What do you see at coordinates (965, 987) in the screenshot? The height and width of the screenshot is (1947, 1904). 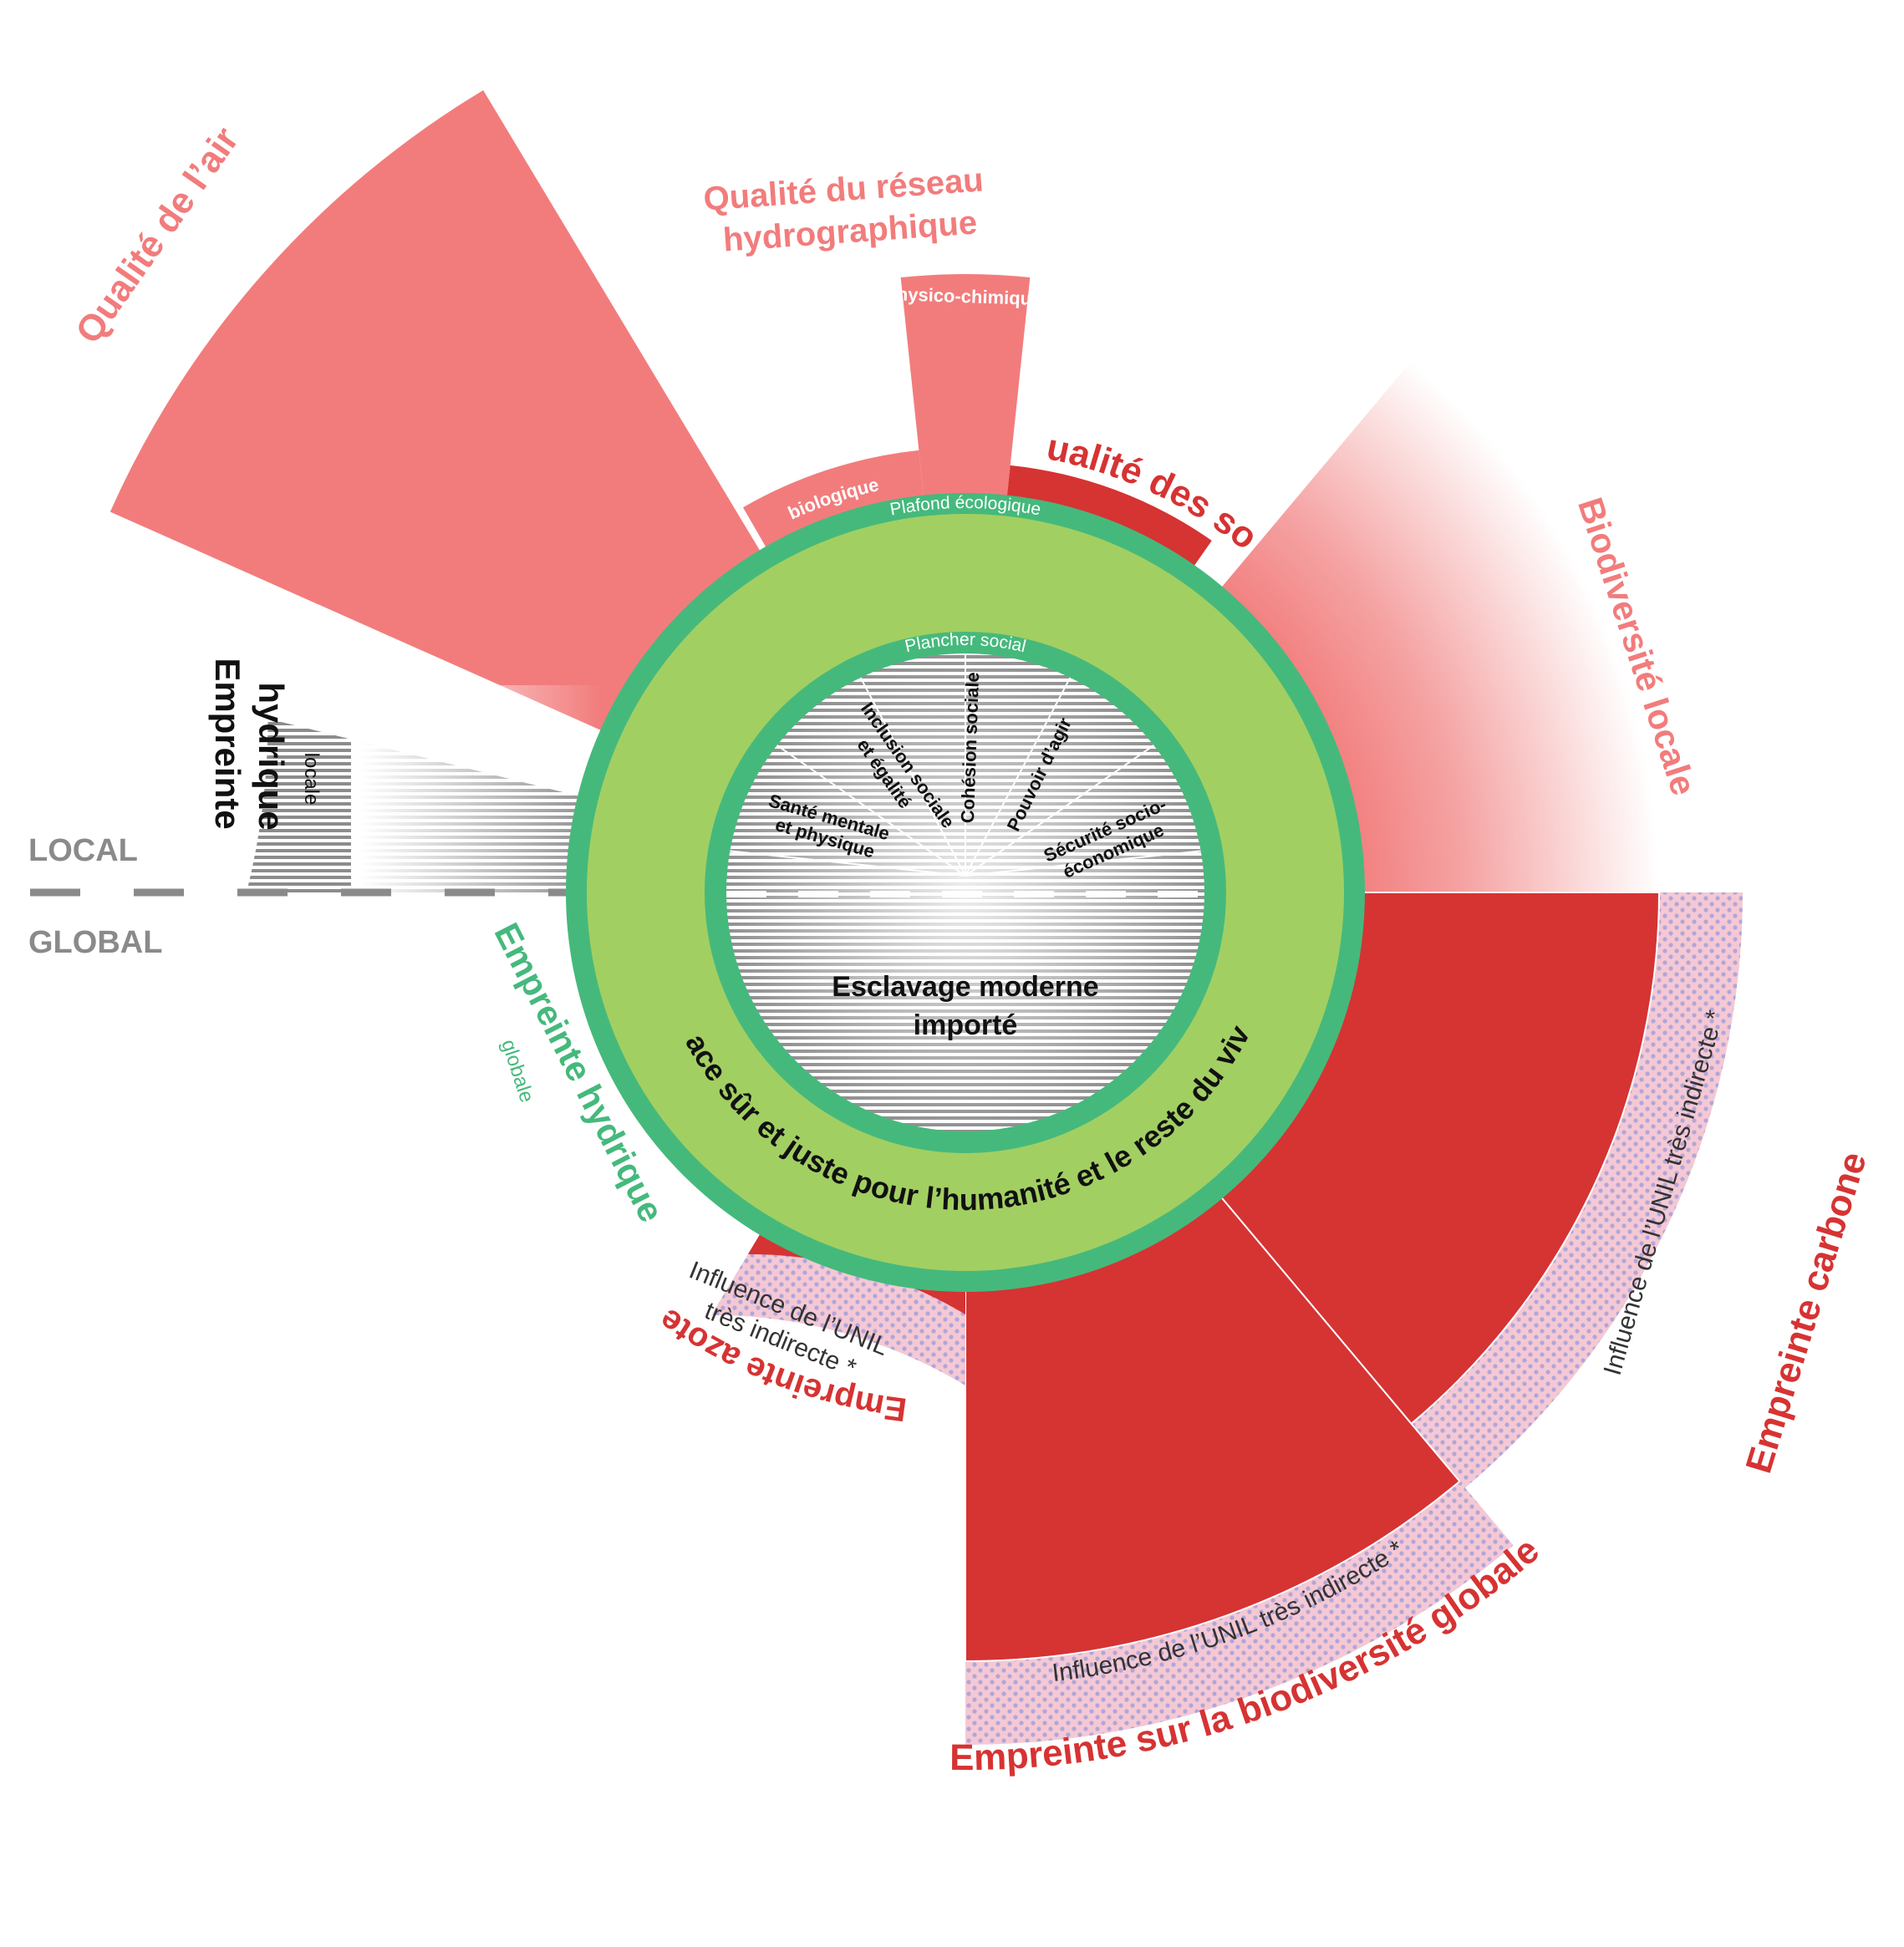 I see `core-label-1: Esclavage moderne` at bounding box center [965, 987].